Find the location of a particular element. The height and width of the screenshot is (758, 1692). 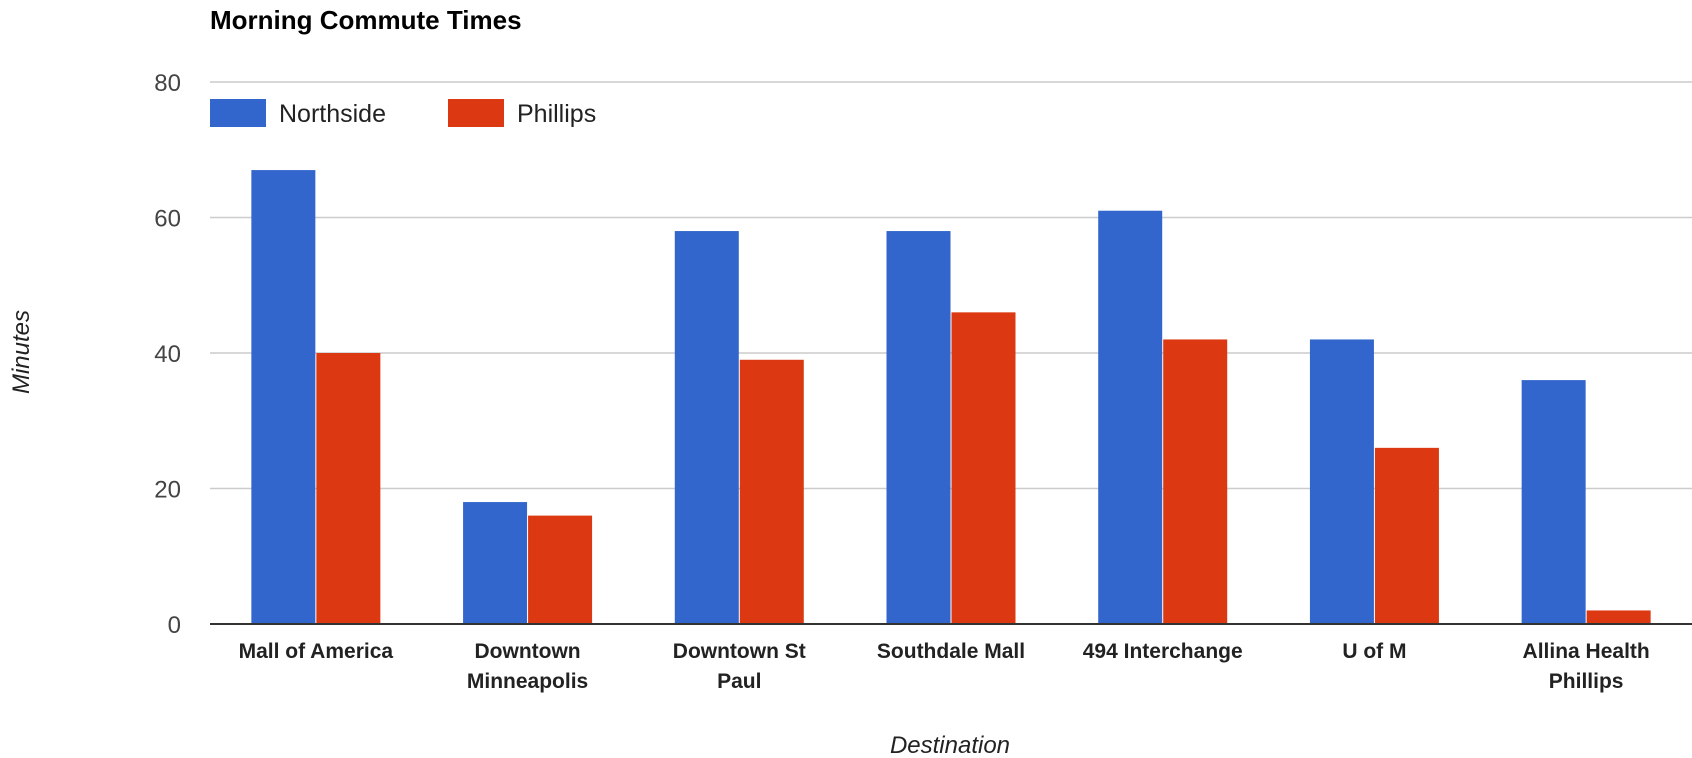

legend-swatch-phillips is located at coordinates (476, 113).